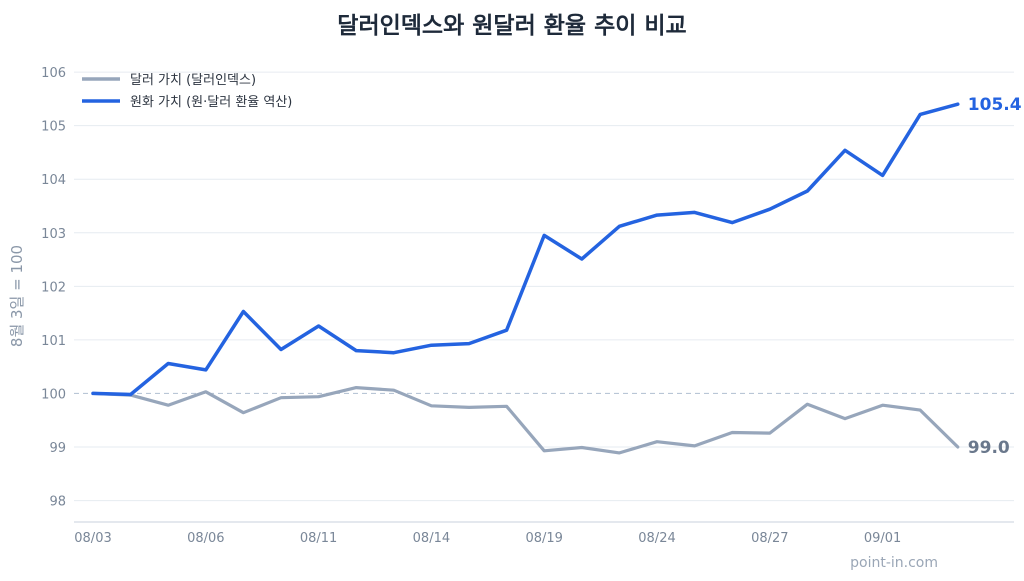  I want to click on x-tick-label: 08/27, so click(769, 538).